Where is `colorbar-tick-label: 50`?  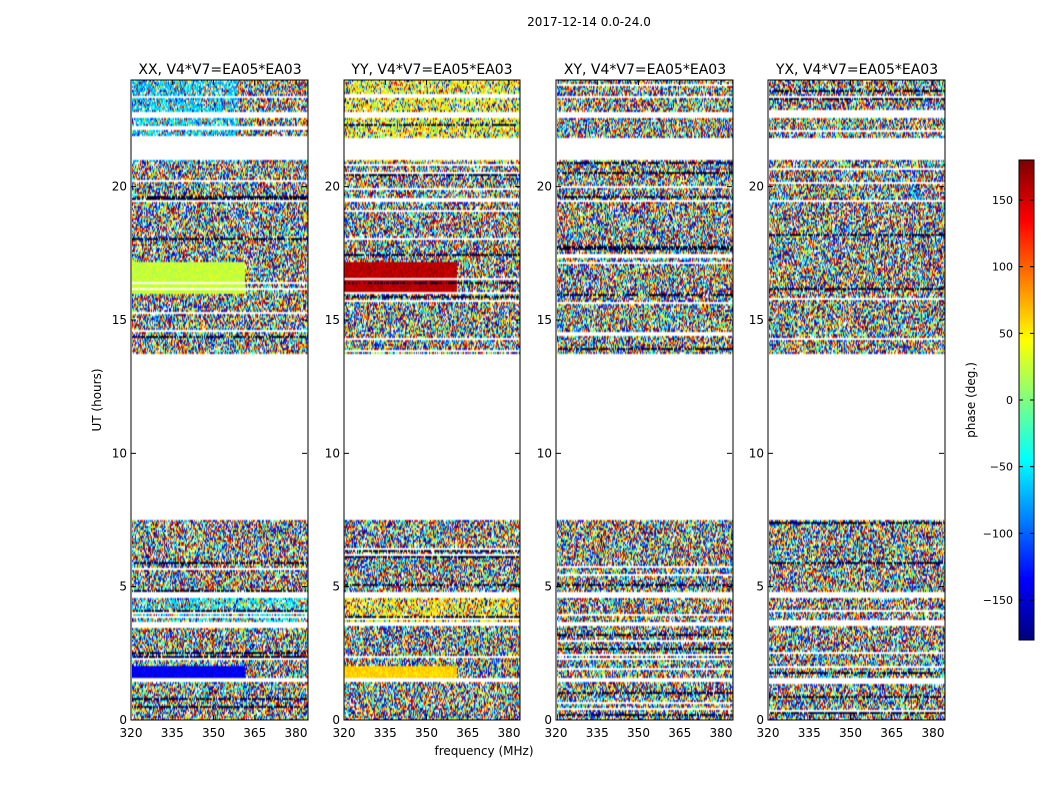
colorbar-tick-label: 50 is located at coordinates (1006, 333).